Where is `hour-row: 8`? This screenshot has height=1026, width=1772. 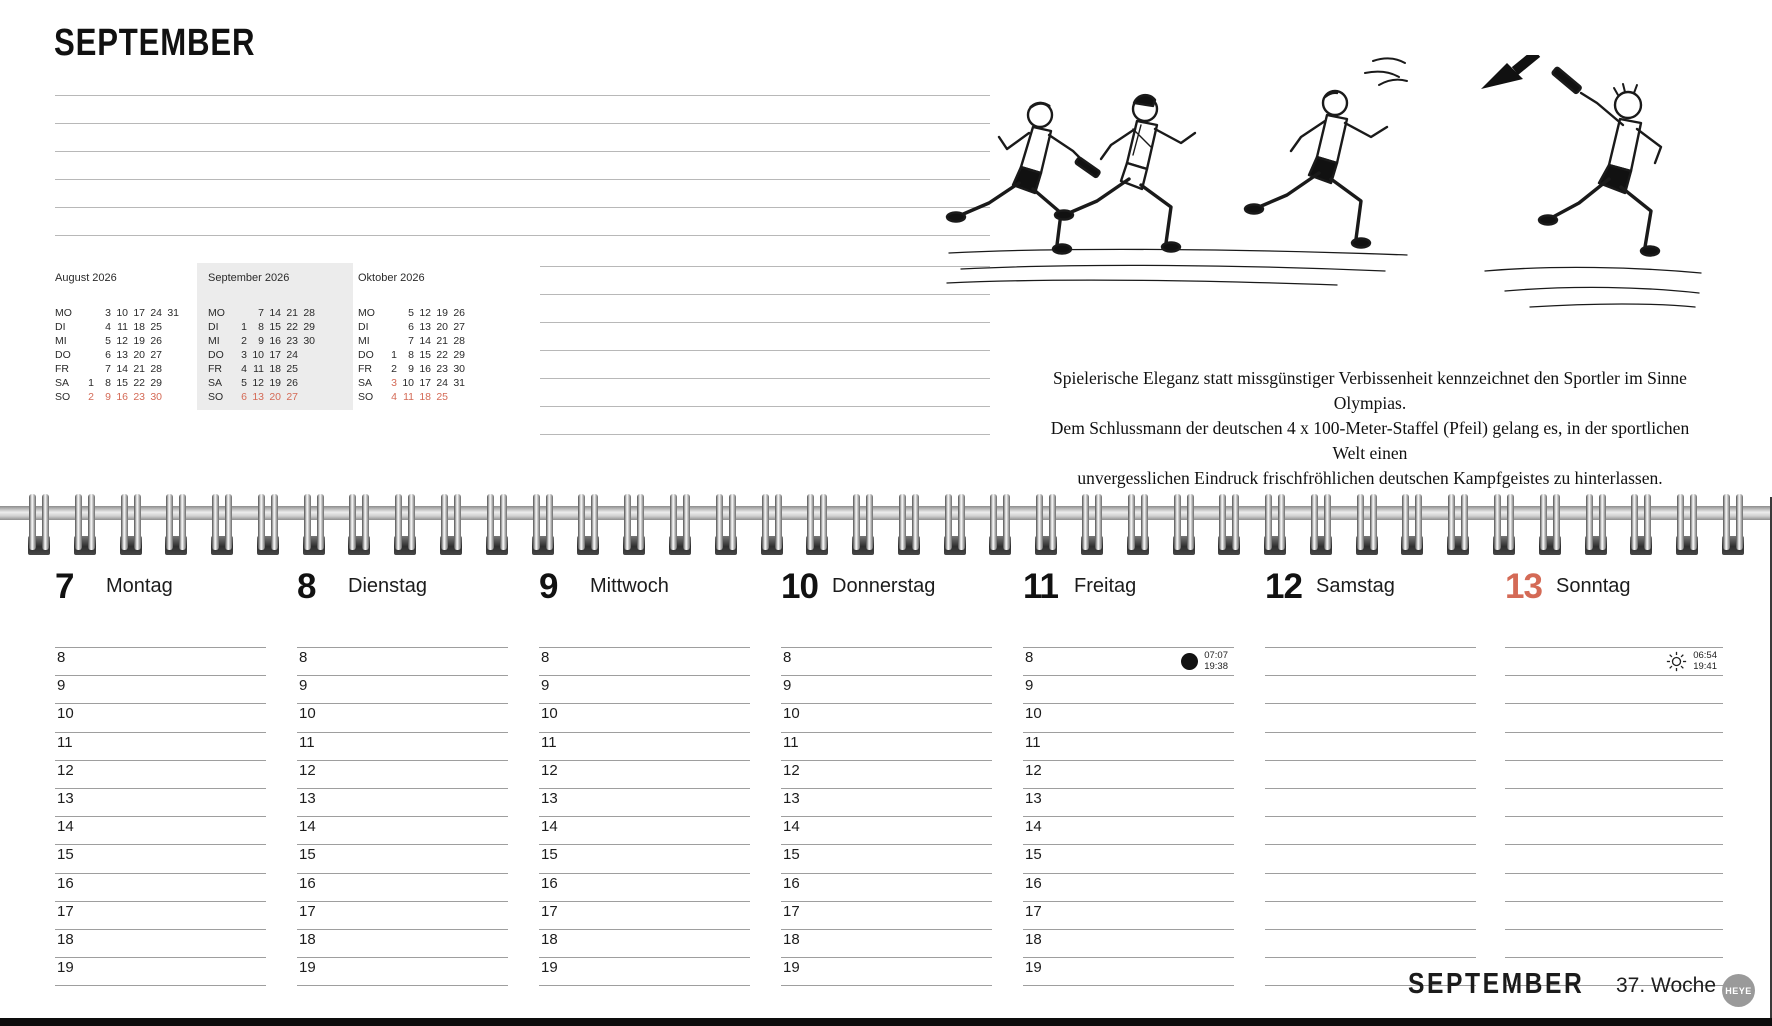 hour-row: 8 is located at coordinates (886, 662).